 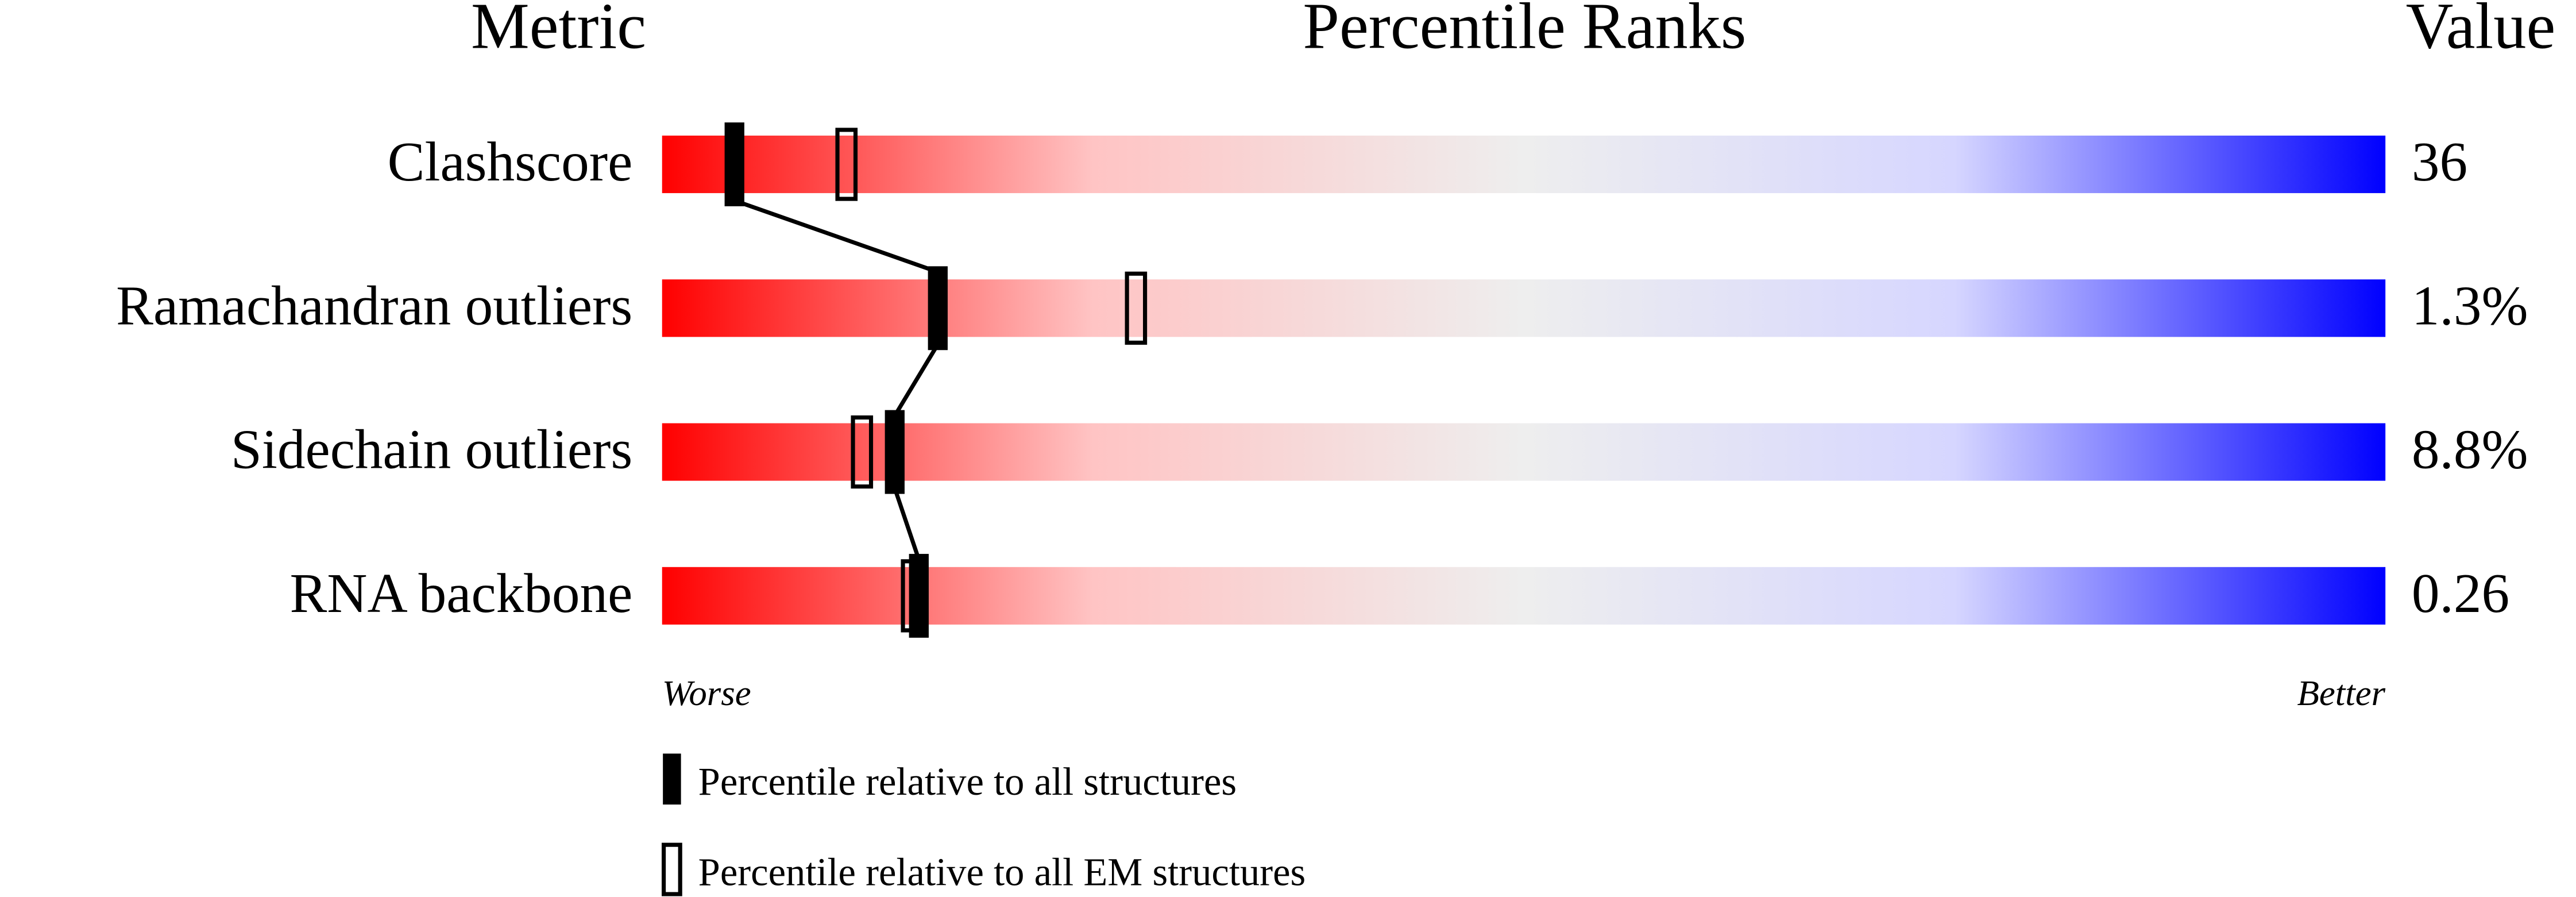 I want to click on header: Metric, so click(x=558, y=31).